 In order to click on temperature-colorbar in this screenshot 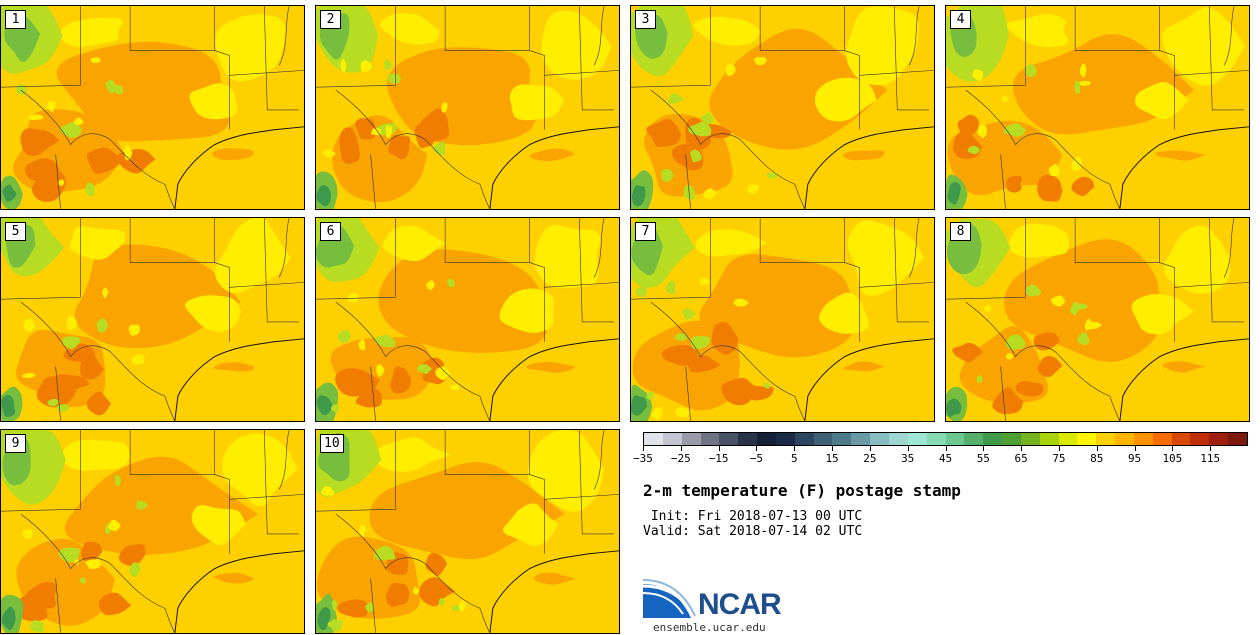, I will do `click(945, 439)`.